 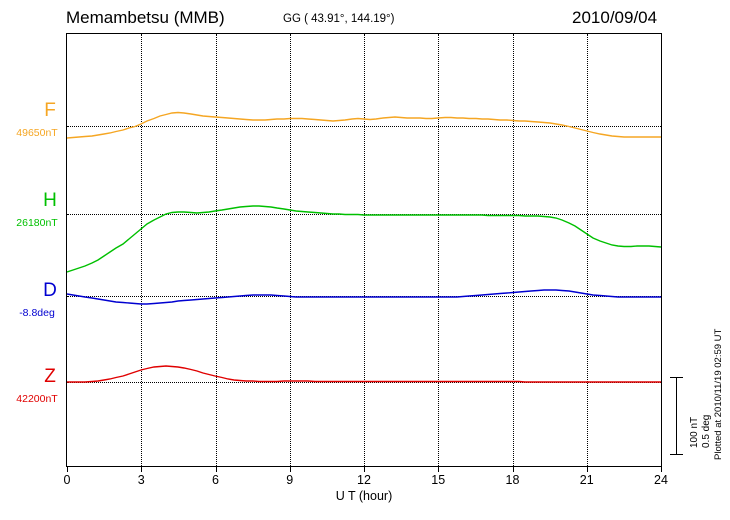 What do you see at coordinates (216, 250) in the screenshot?
I see `gridline-6h` at bounding box center [216, 250].